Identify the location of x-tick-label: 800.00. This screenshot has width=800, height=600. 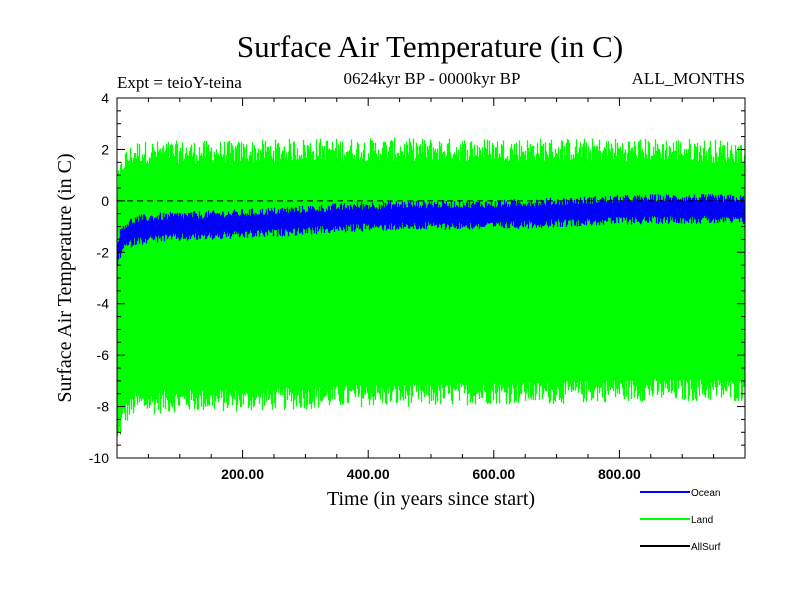
(619, 474).